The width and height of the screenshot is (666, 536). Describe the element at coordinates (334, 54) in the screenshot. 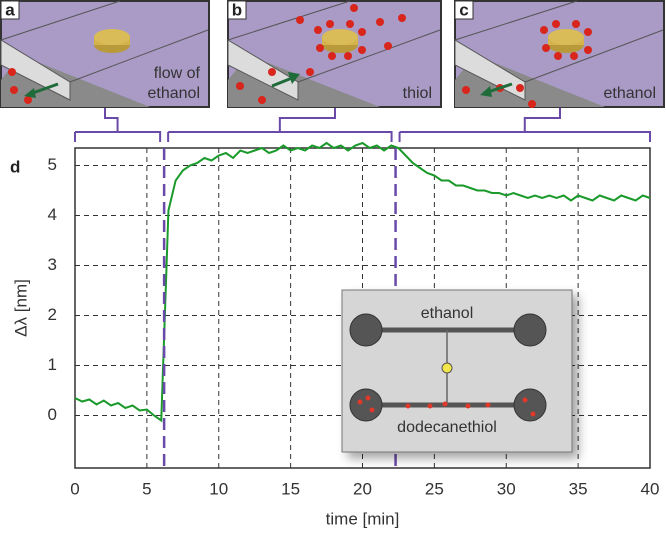

I see `panel-b: b thiol` at that location.